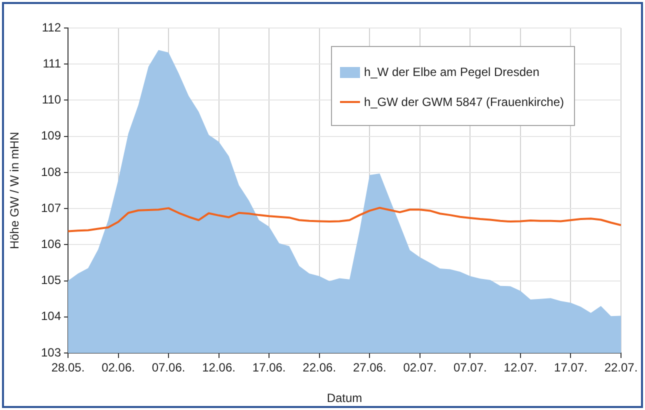  Describe the element at coordinates (52, 27) in the screenshot. I see `y-tick-label: 112` at that location.